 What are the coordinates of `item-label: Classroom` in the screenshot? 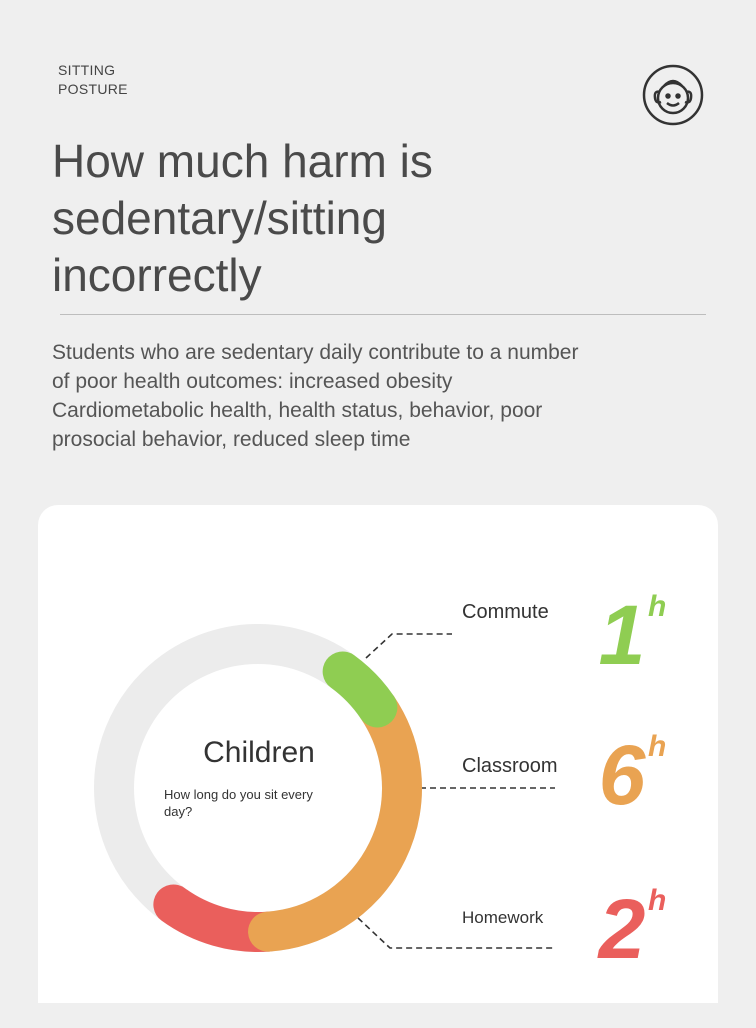 It's located at (510, 766).